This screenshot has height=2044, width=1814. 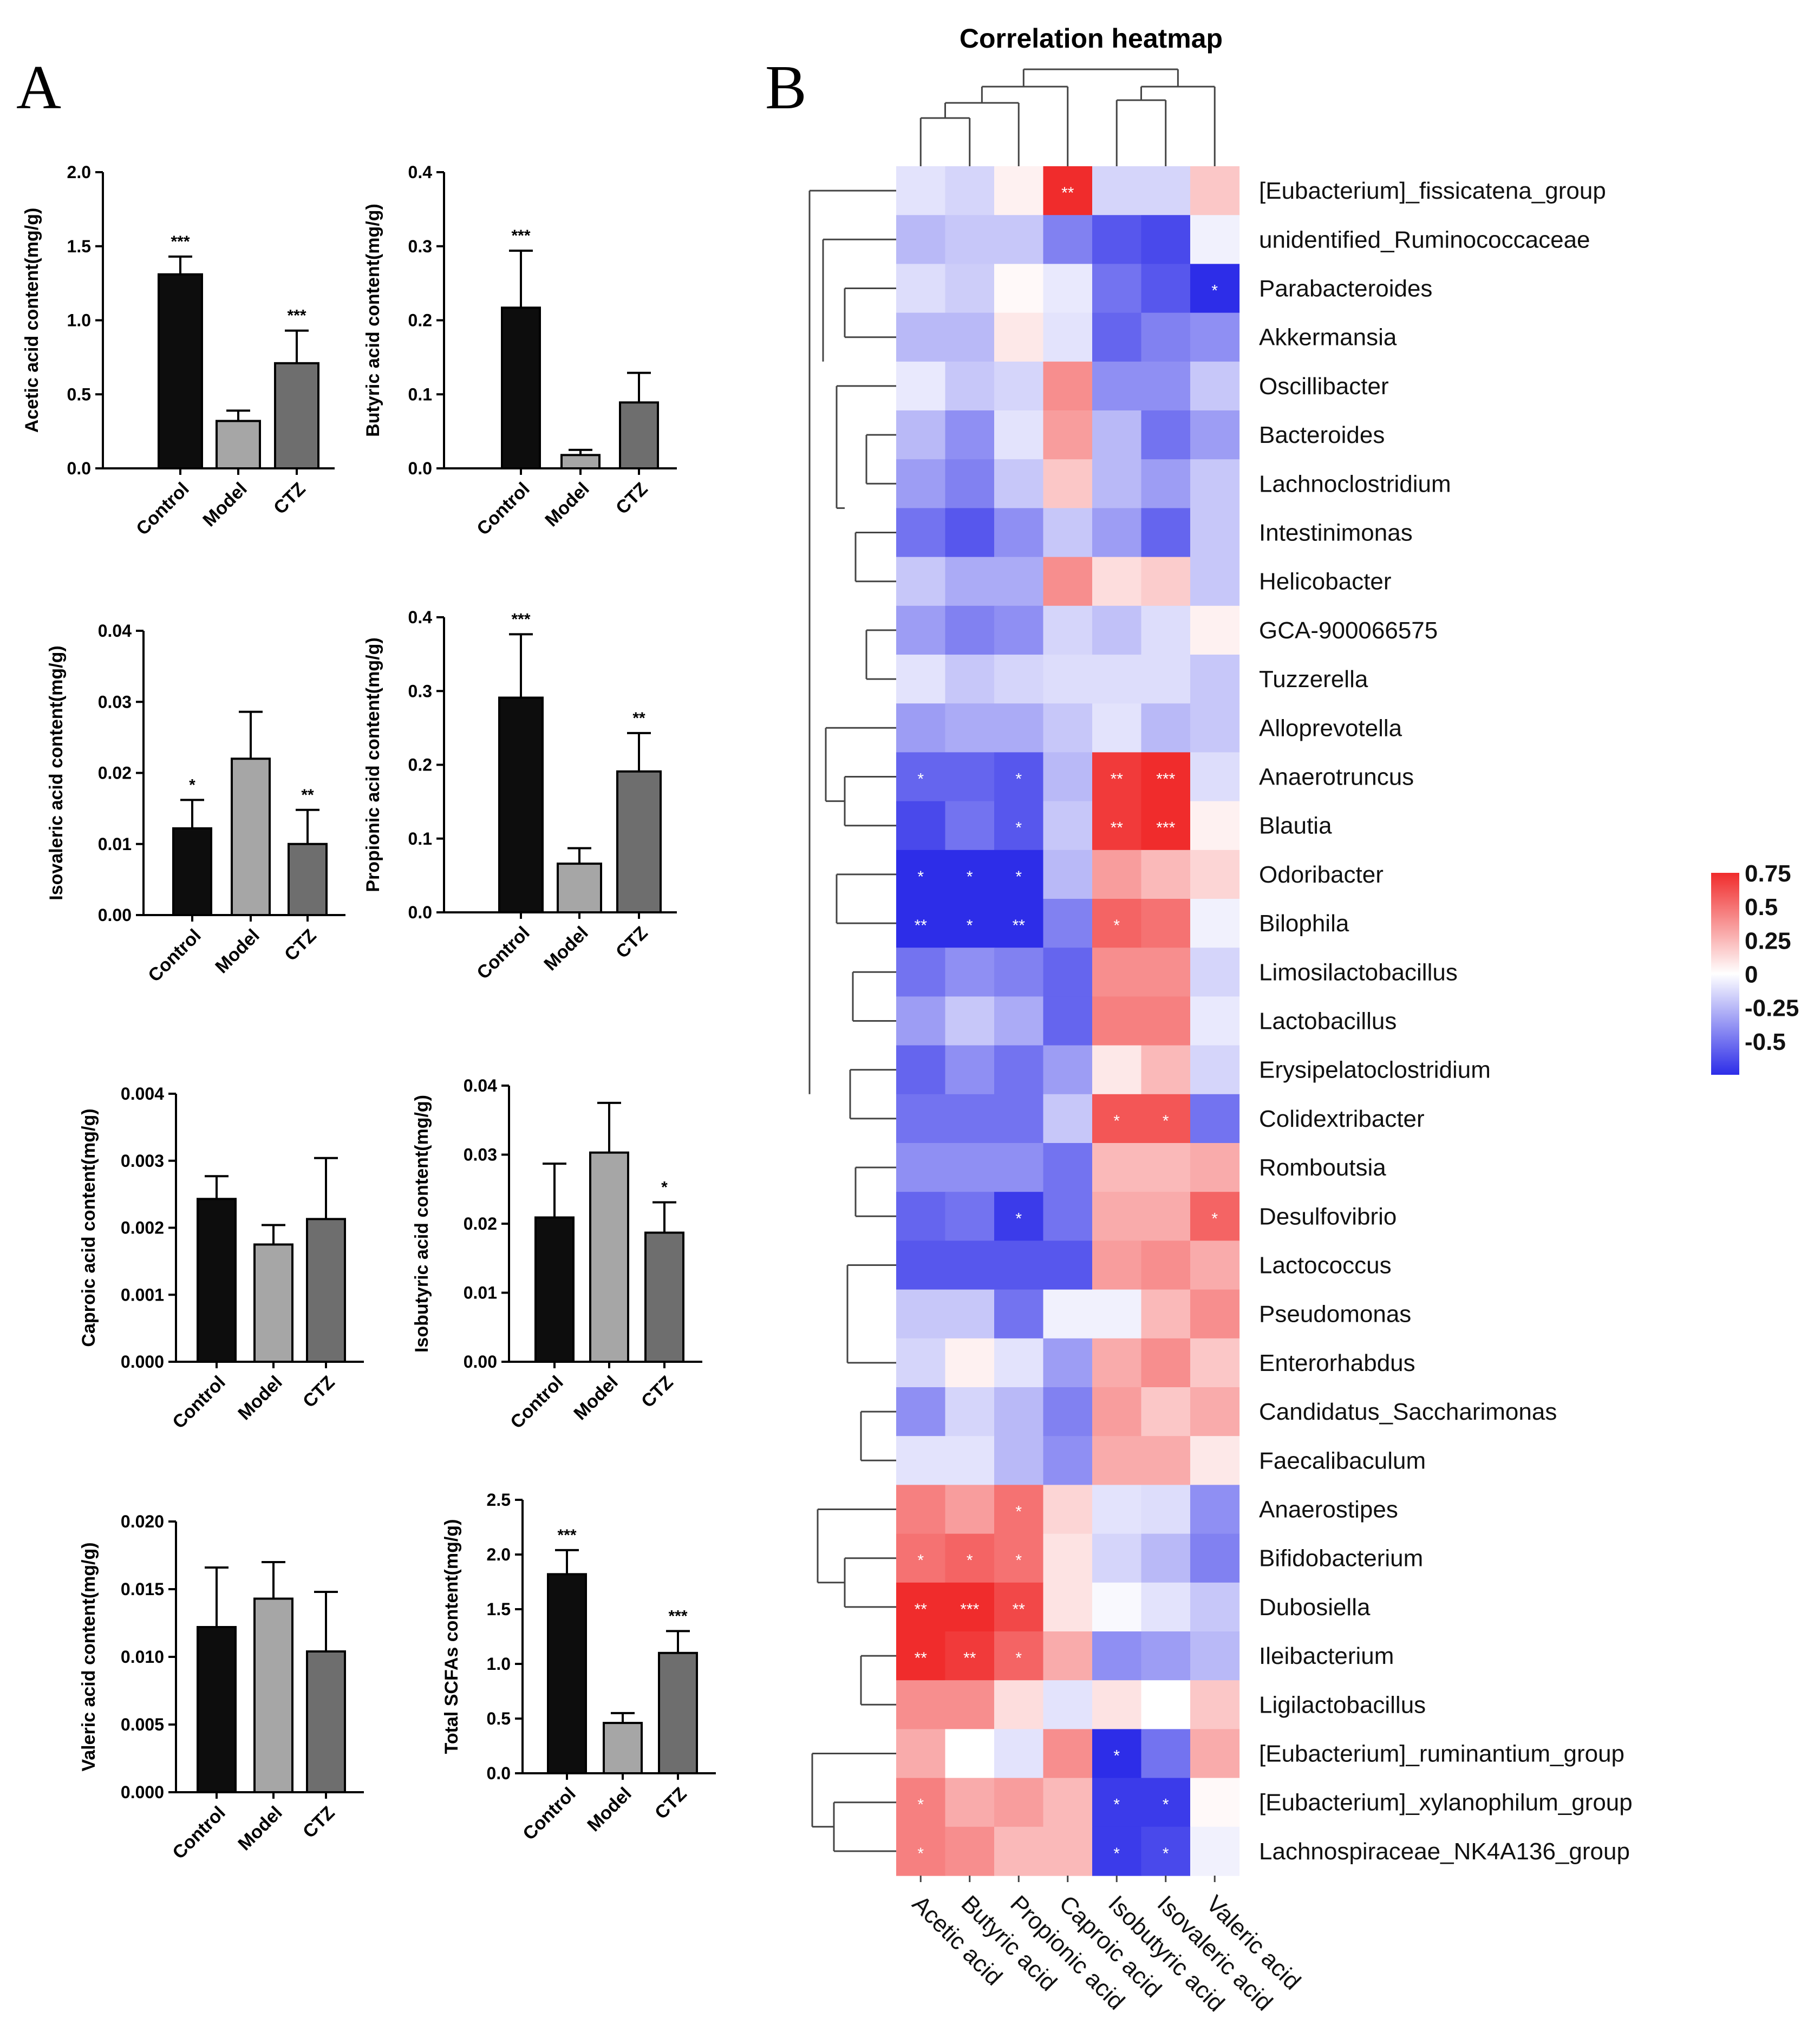 What do you see at coordinates (1315, 1607) in the screenshot?
I see `row-label: Dubosiella` at bounding box center [1315, 1607].